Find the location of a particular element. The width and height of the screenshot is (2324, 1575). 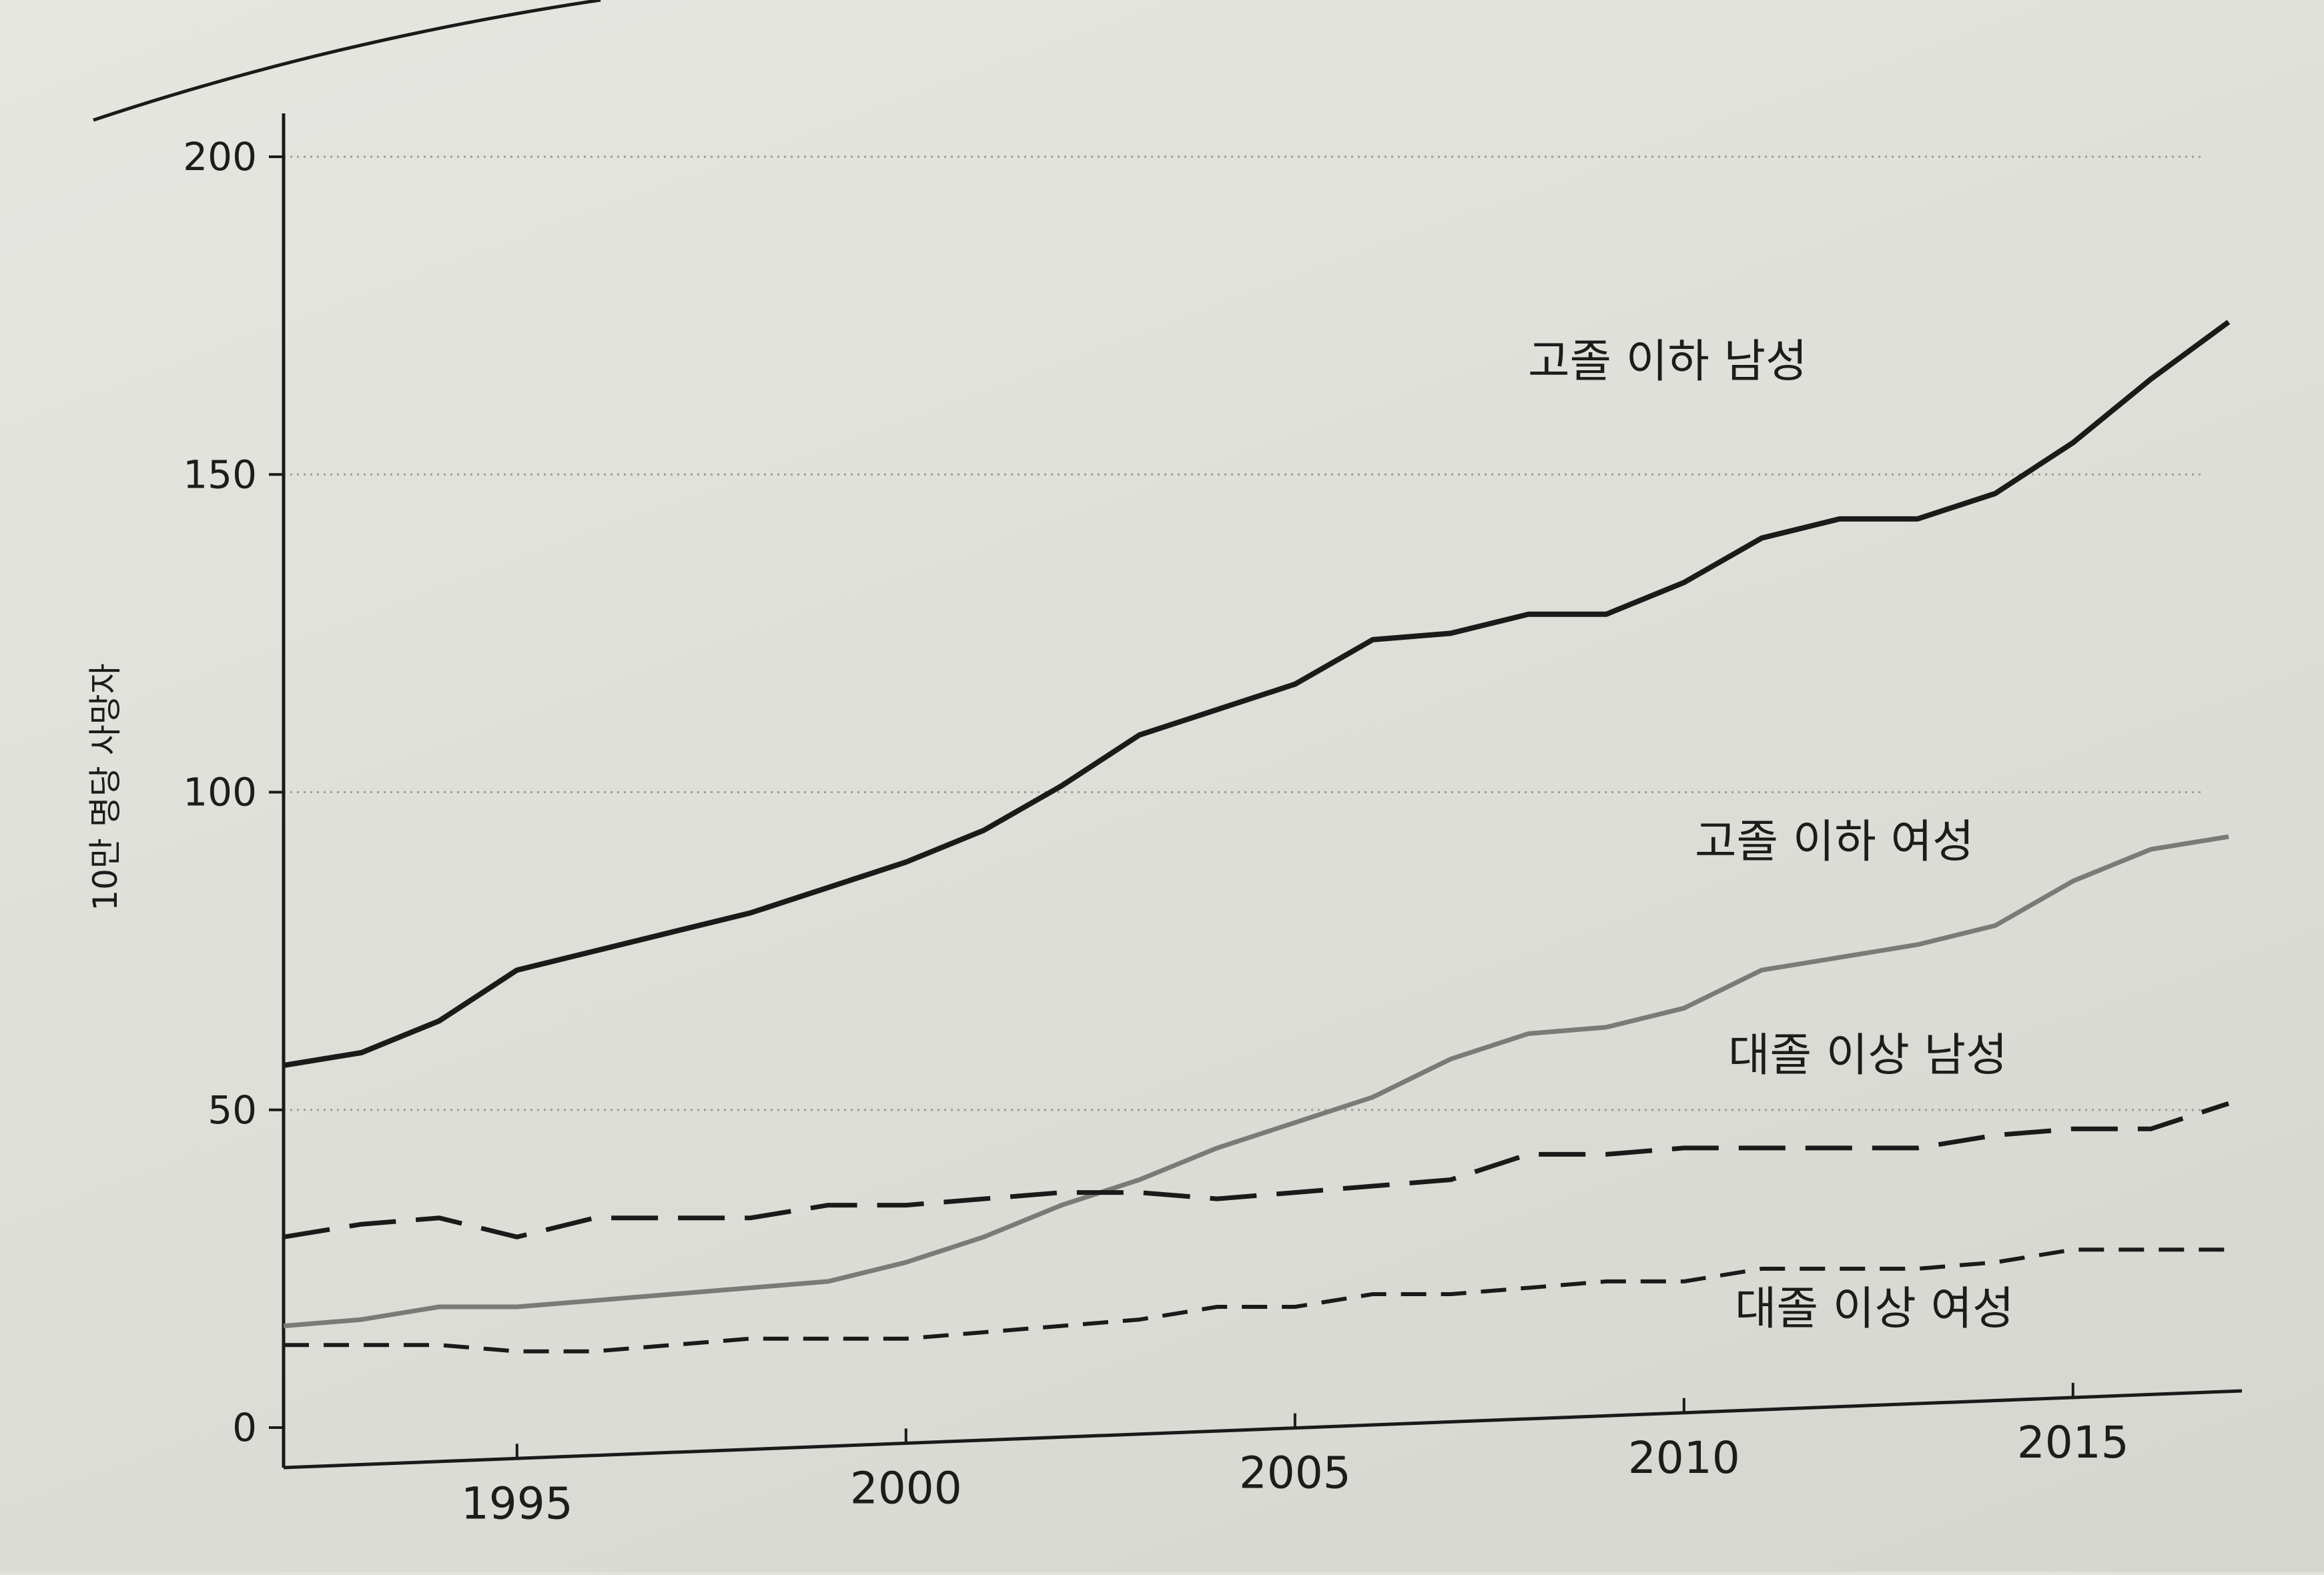

x-tick-label-2010: 2010 is located at coordinates (1684, 1458).